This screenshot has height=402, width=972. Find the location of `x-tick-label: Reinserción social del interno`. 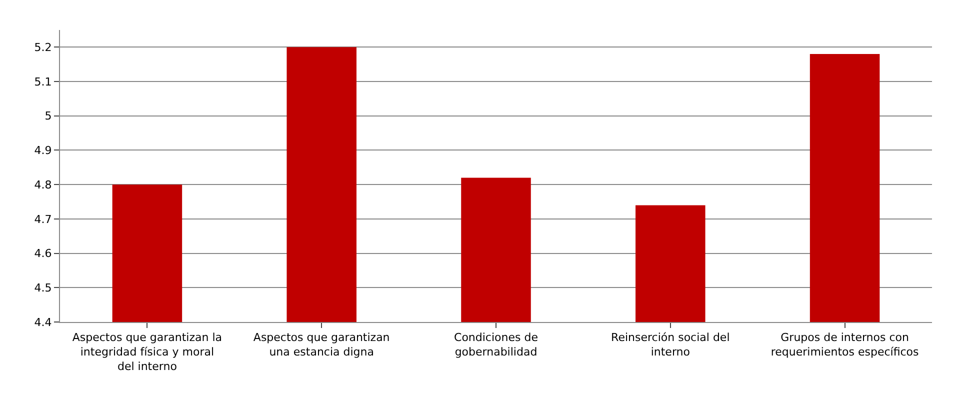

x-tick-label: Reinserción social del interno is located at coordinates (670, 344).